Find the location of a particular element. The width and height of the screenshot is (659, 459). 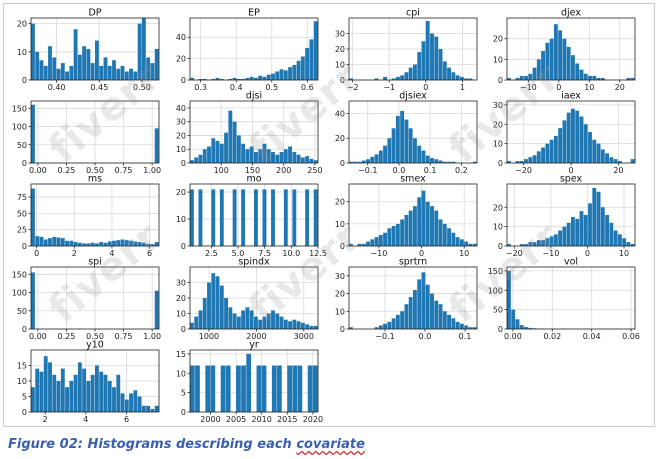

x-tick-label: 10 is located at coordinates (464, 253).